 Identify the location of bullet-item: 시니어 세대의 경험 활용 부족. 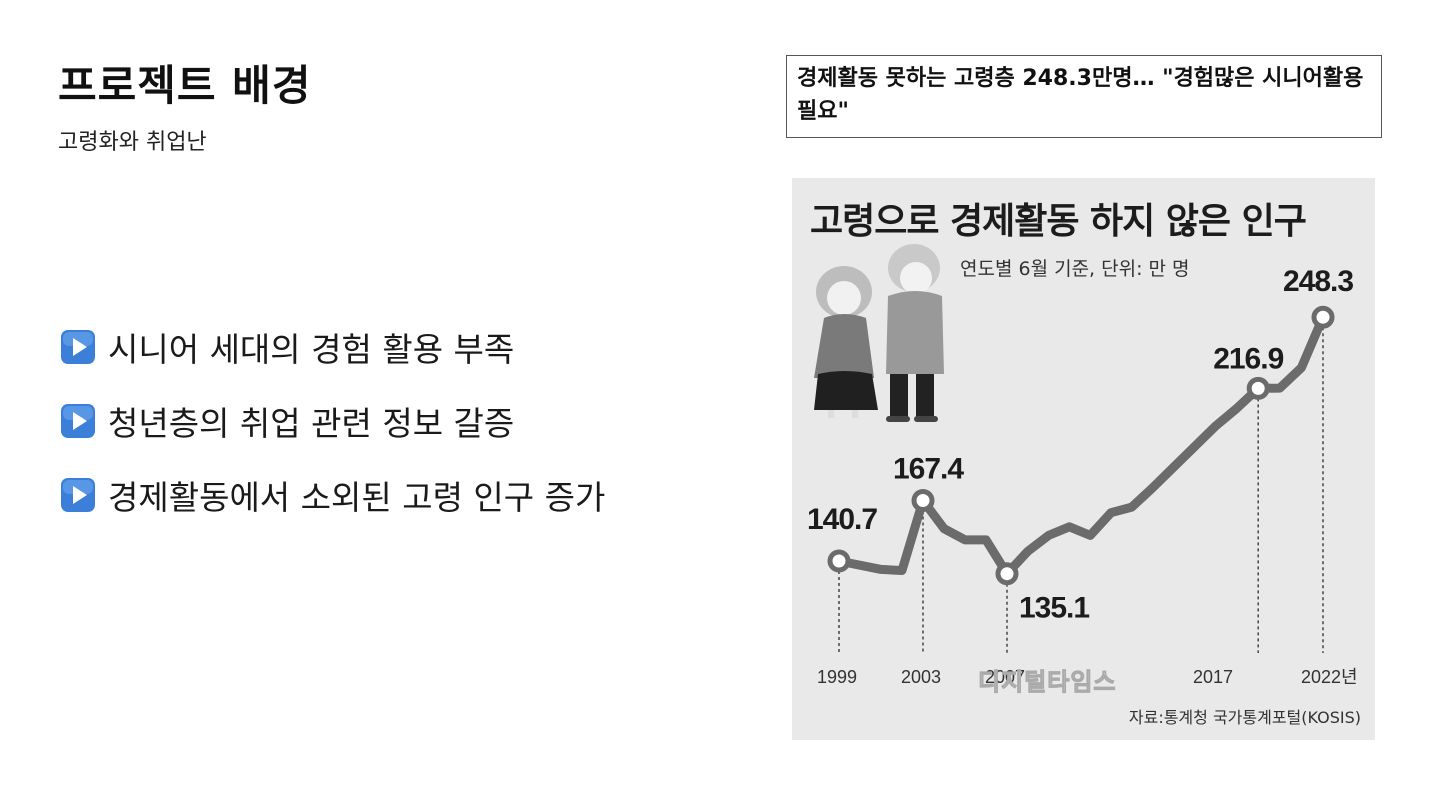
(332, 347).